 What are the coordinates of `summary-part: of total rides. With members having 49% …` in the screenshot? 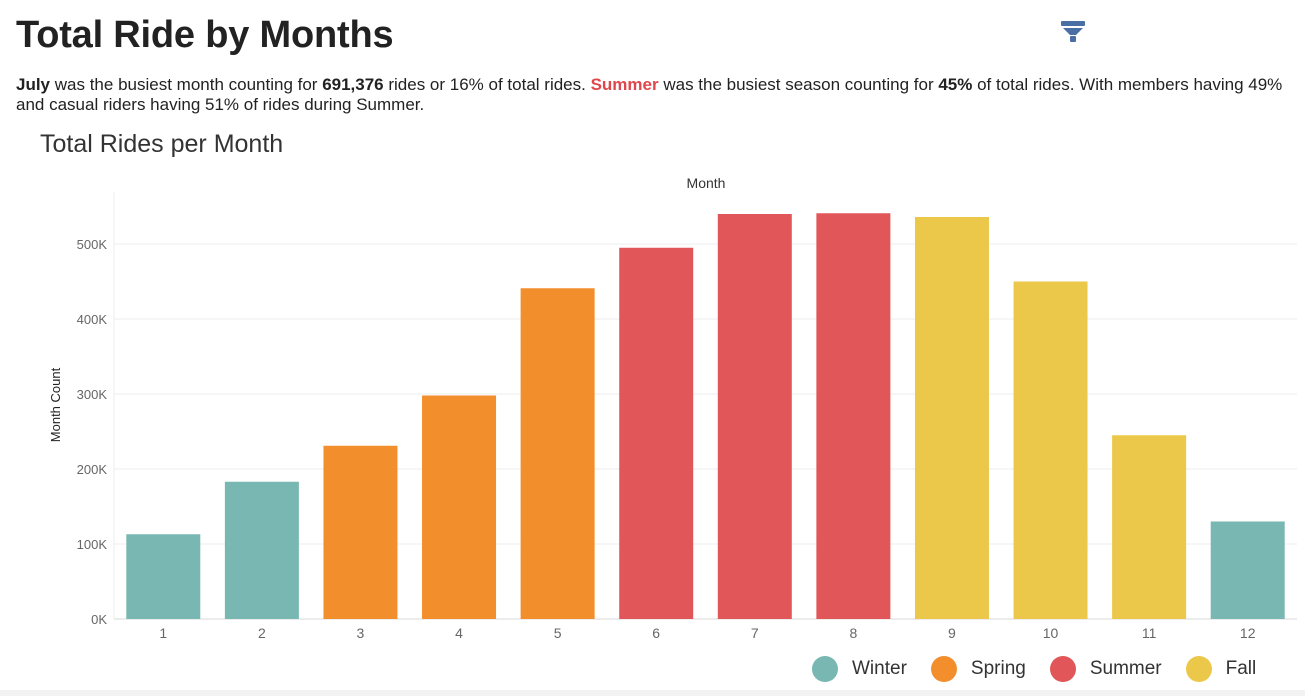 It's located at (649, 94).